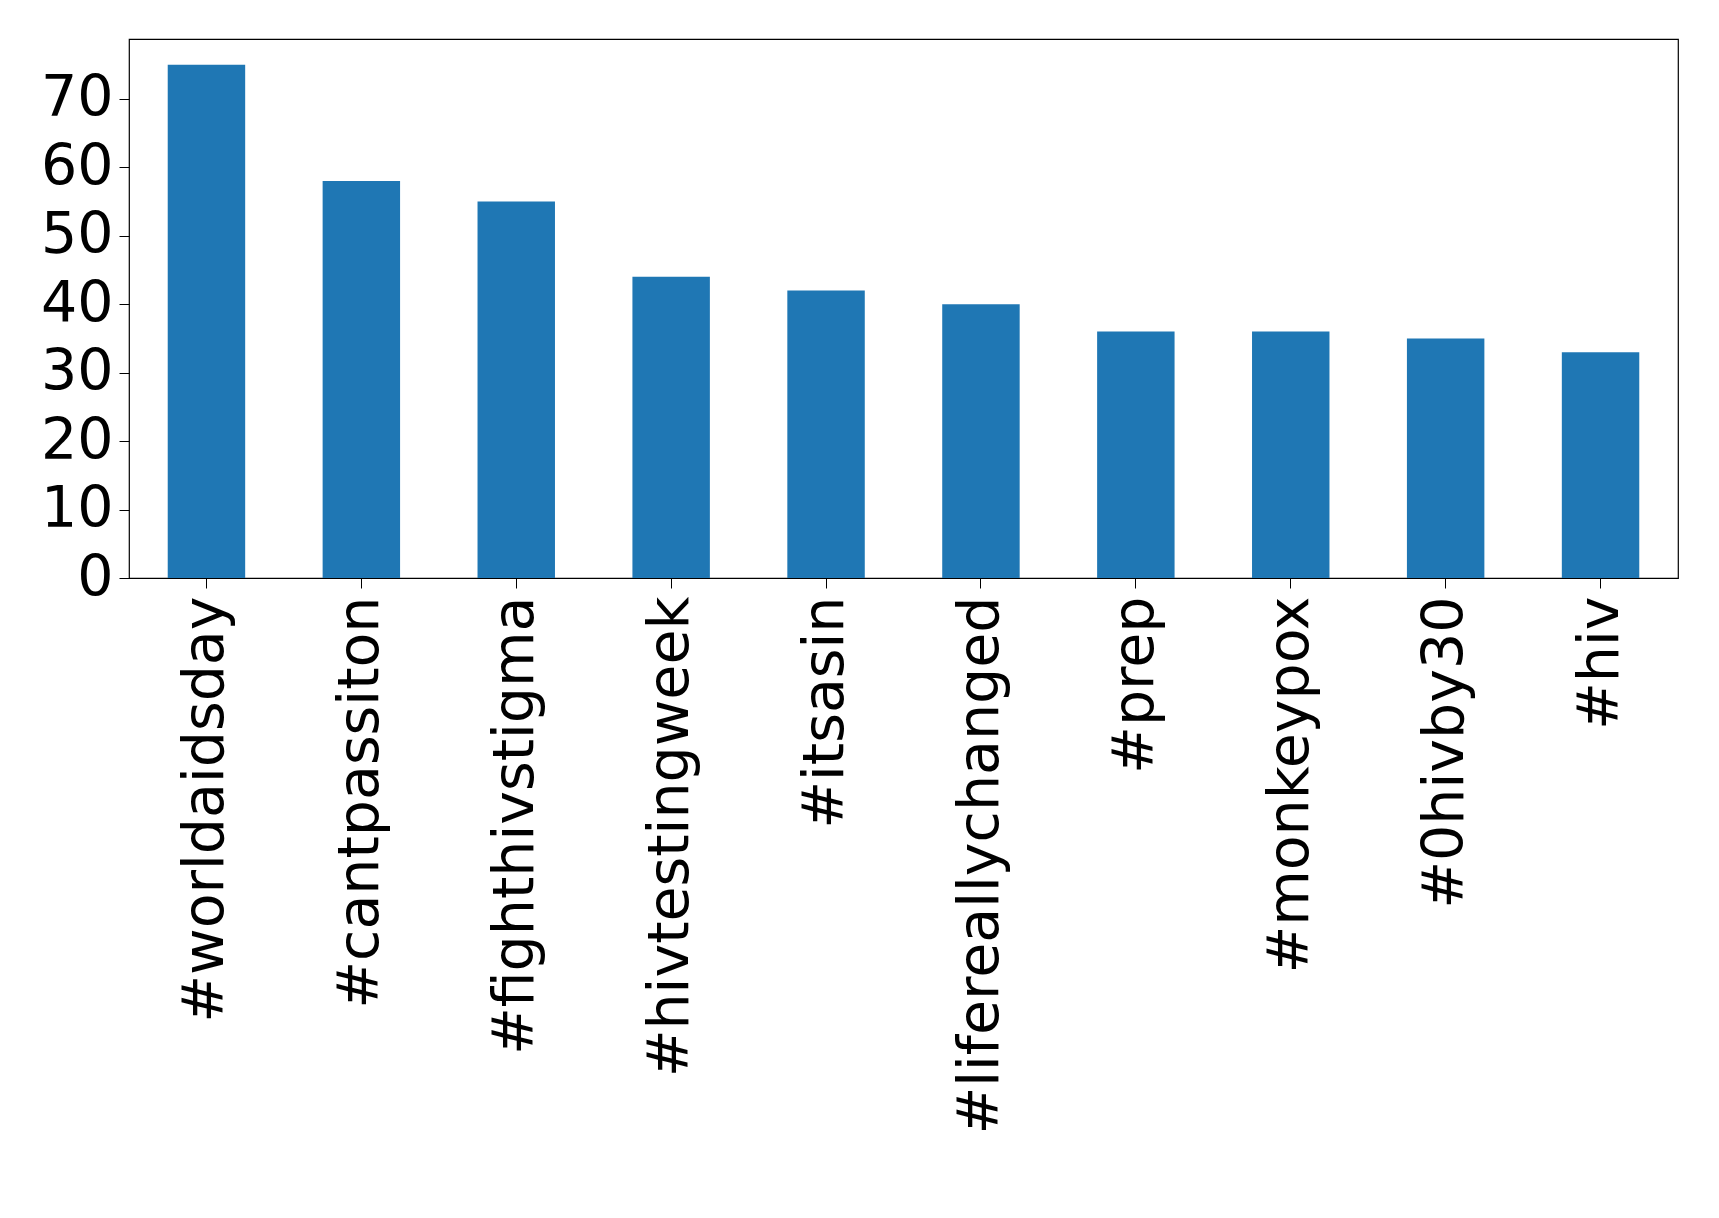  Describe the element at coordinates (77, 233) in the screenshot. I see `y-tick-label: 50` at that location.